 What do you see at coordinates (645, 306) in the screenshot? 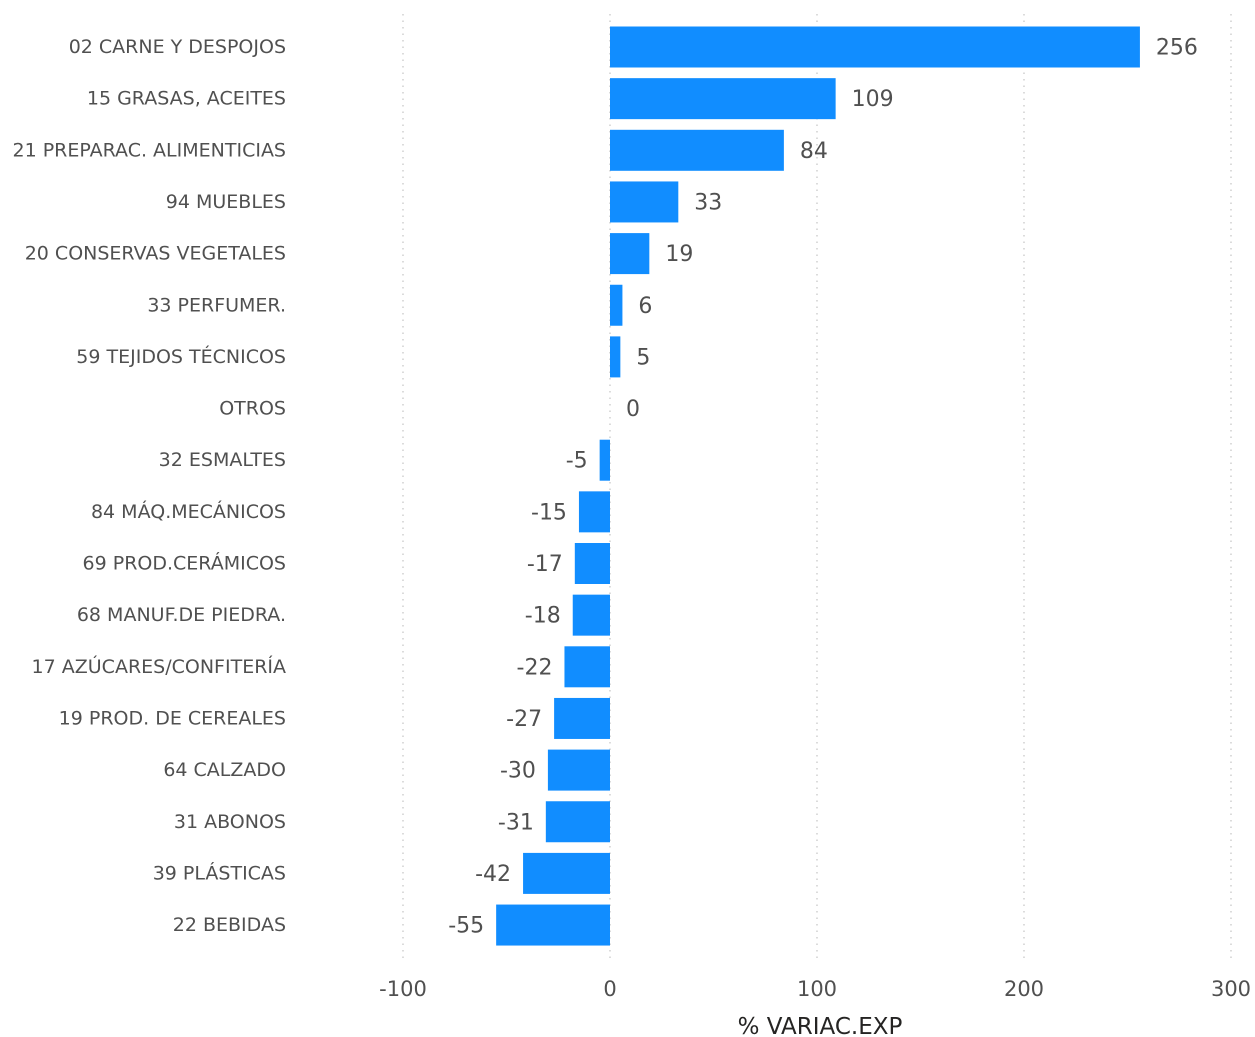
I see `data-label: 6` at bounding box center [645, 306].